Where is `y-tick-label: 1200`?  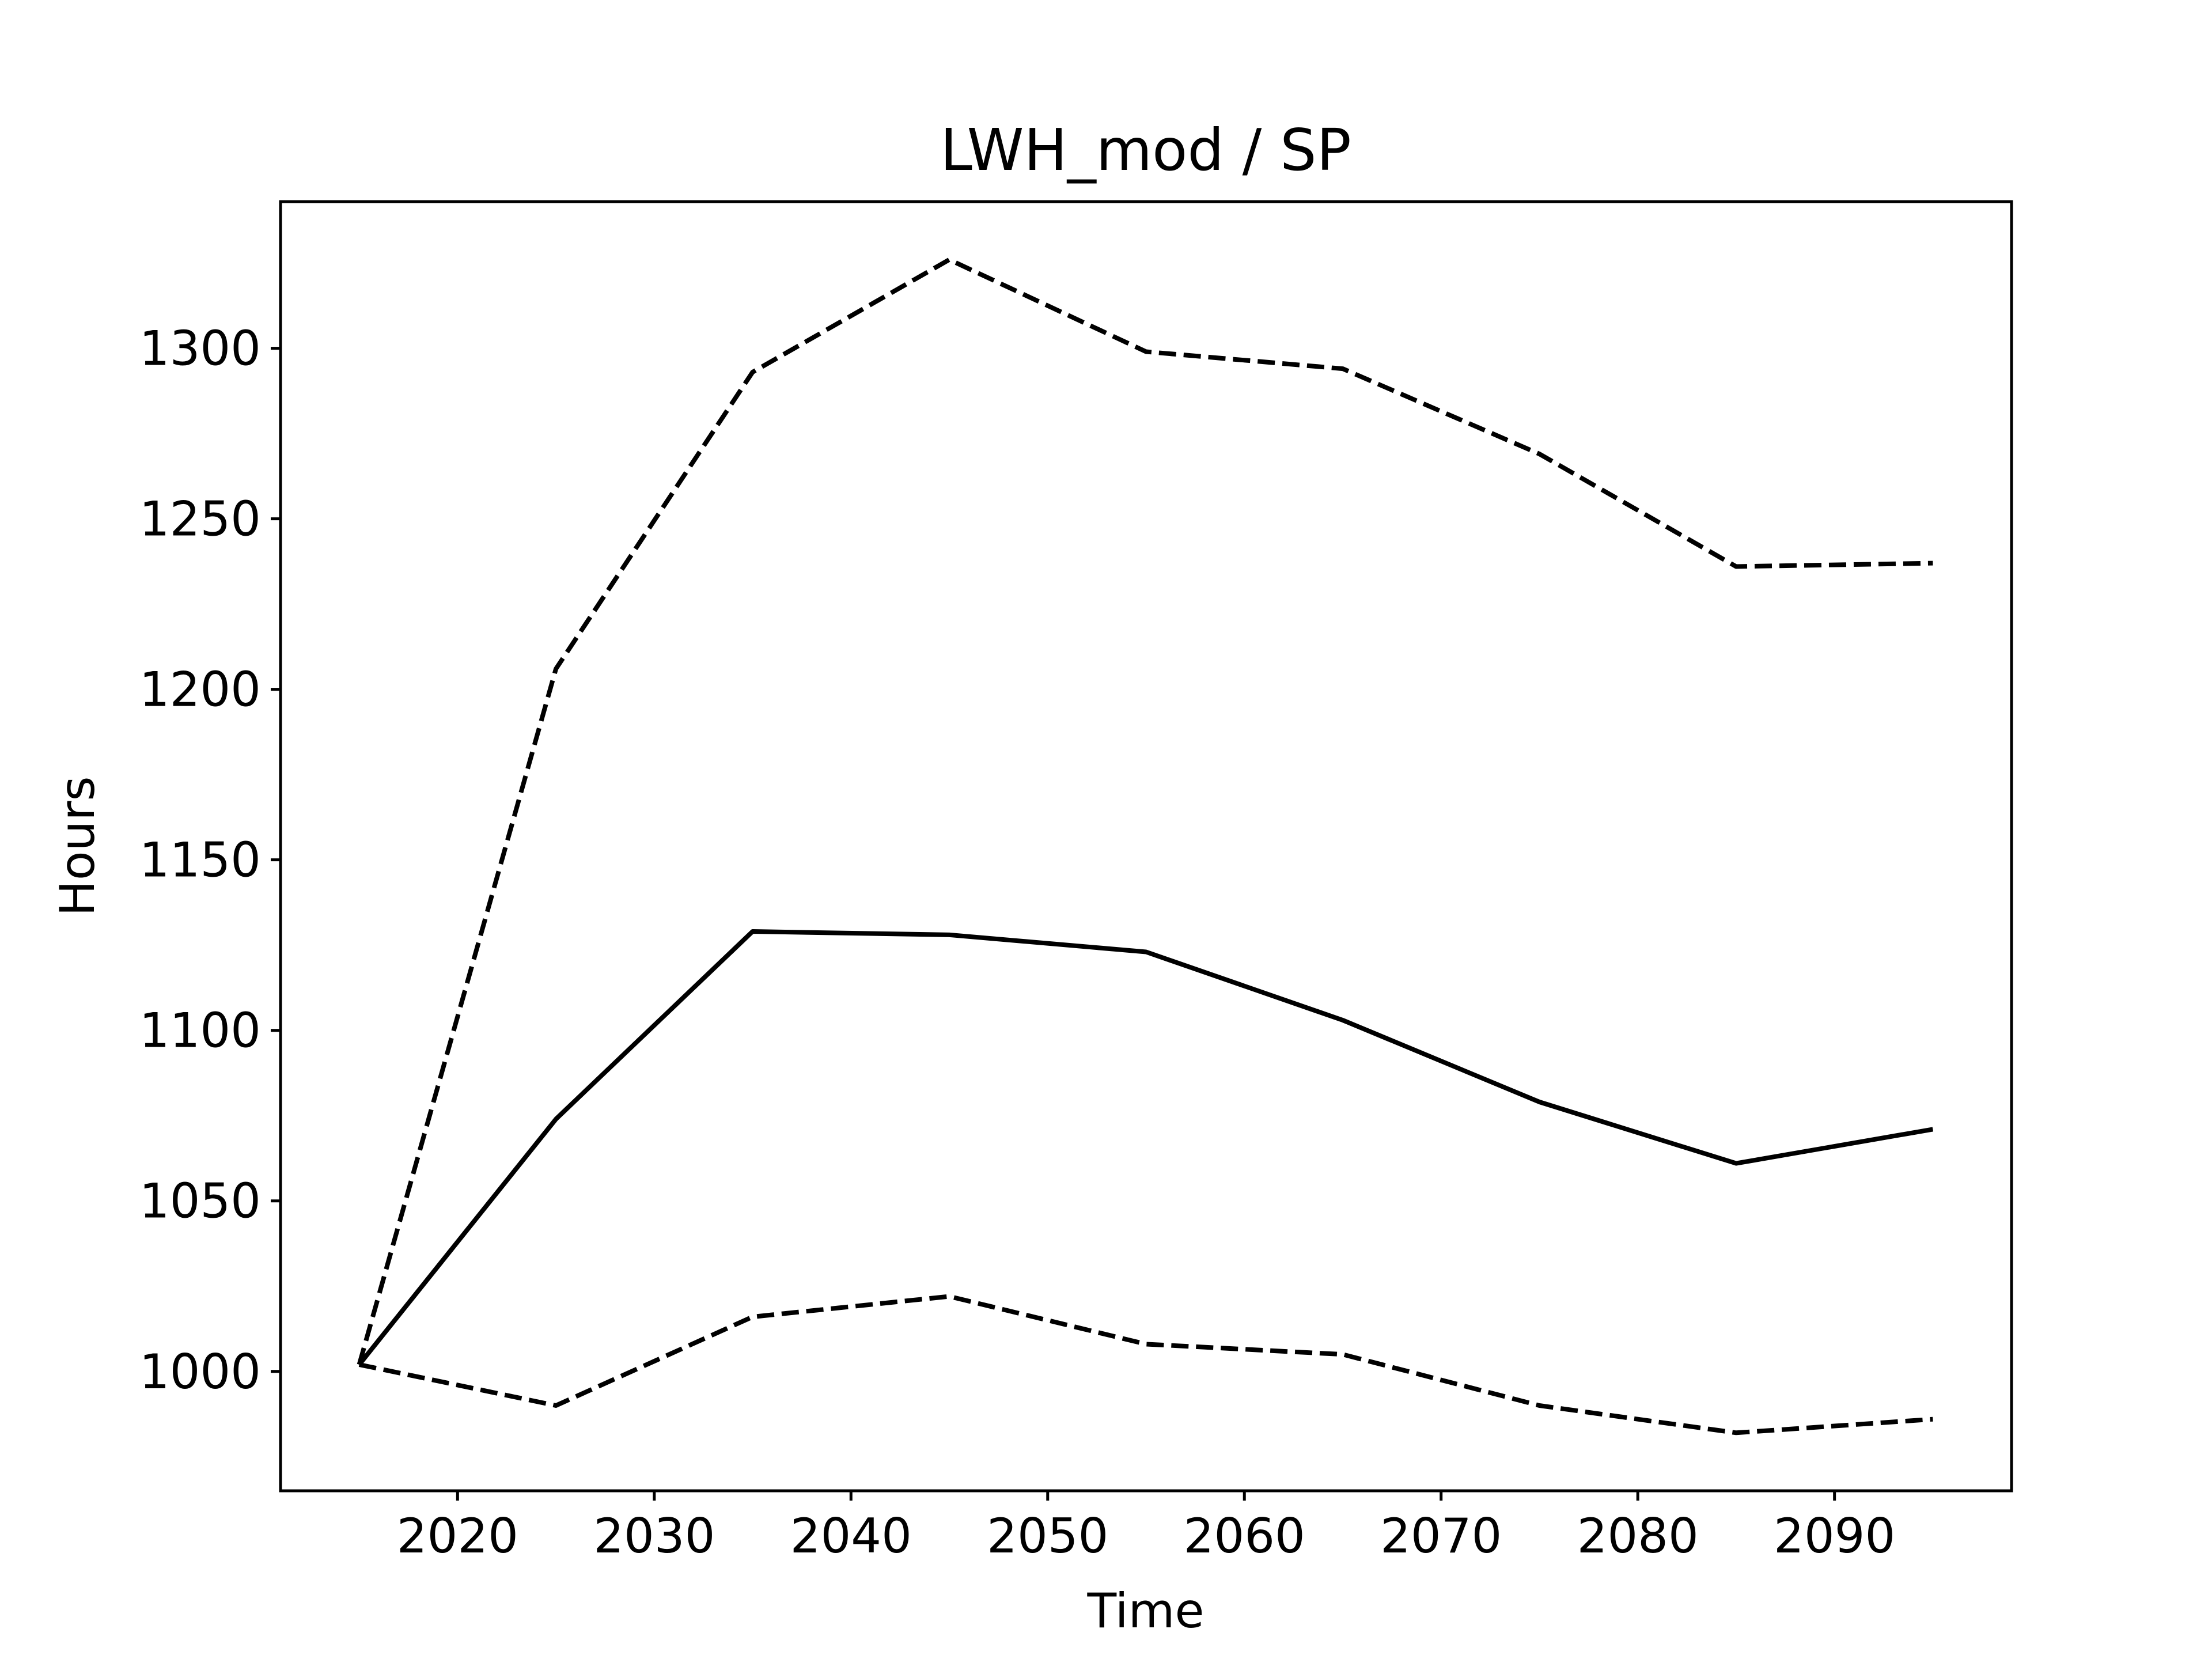
y-tick-label: 1200 is located at coordinates (200, 690).